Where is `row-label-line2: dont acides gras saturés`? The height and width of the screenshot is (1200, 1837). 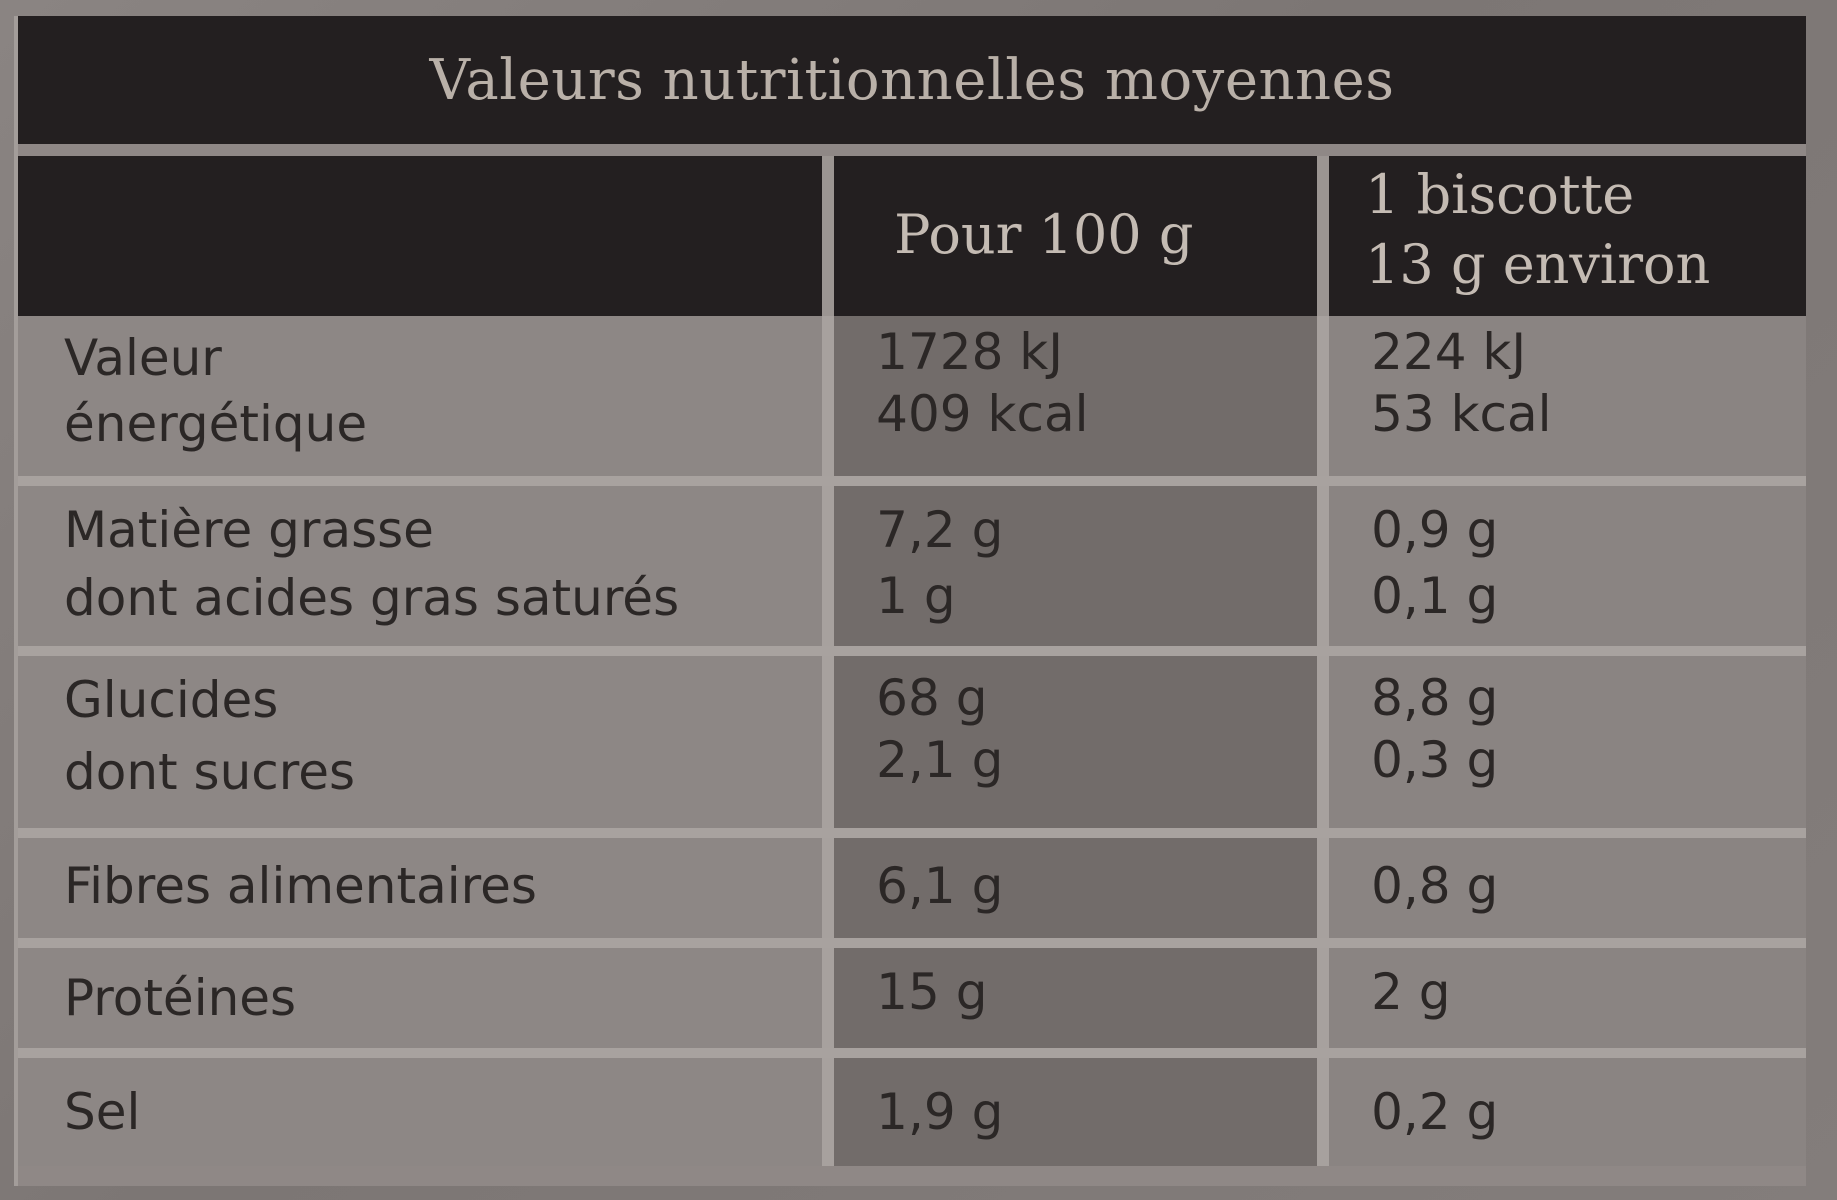 row-label-line2: dont acides gras saturés is located at coordinates (372, 598).